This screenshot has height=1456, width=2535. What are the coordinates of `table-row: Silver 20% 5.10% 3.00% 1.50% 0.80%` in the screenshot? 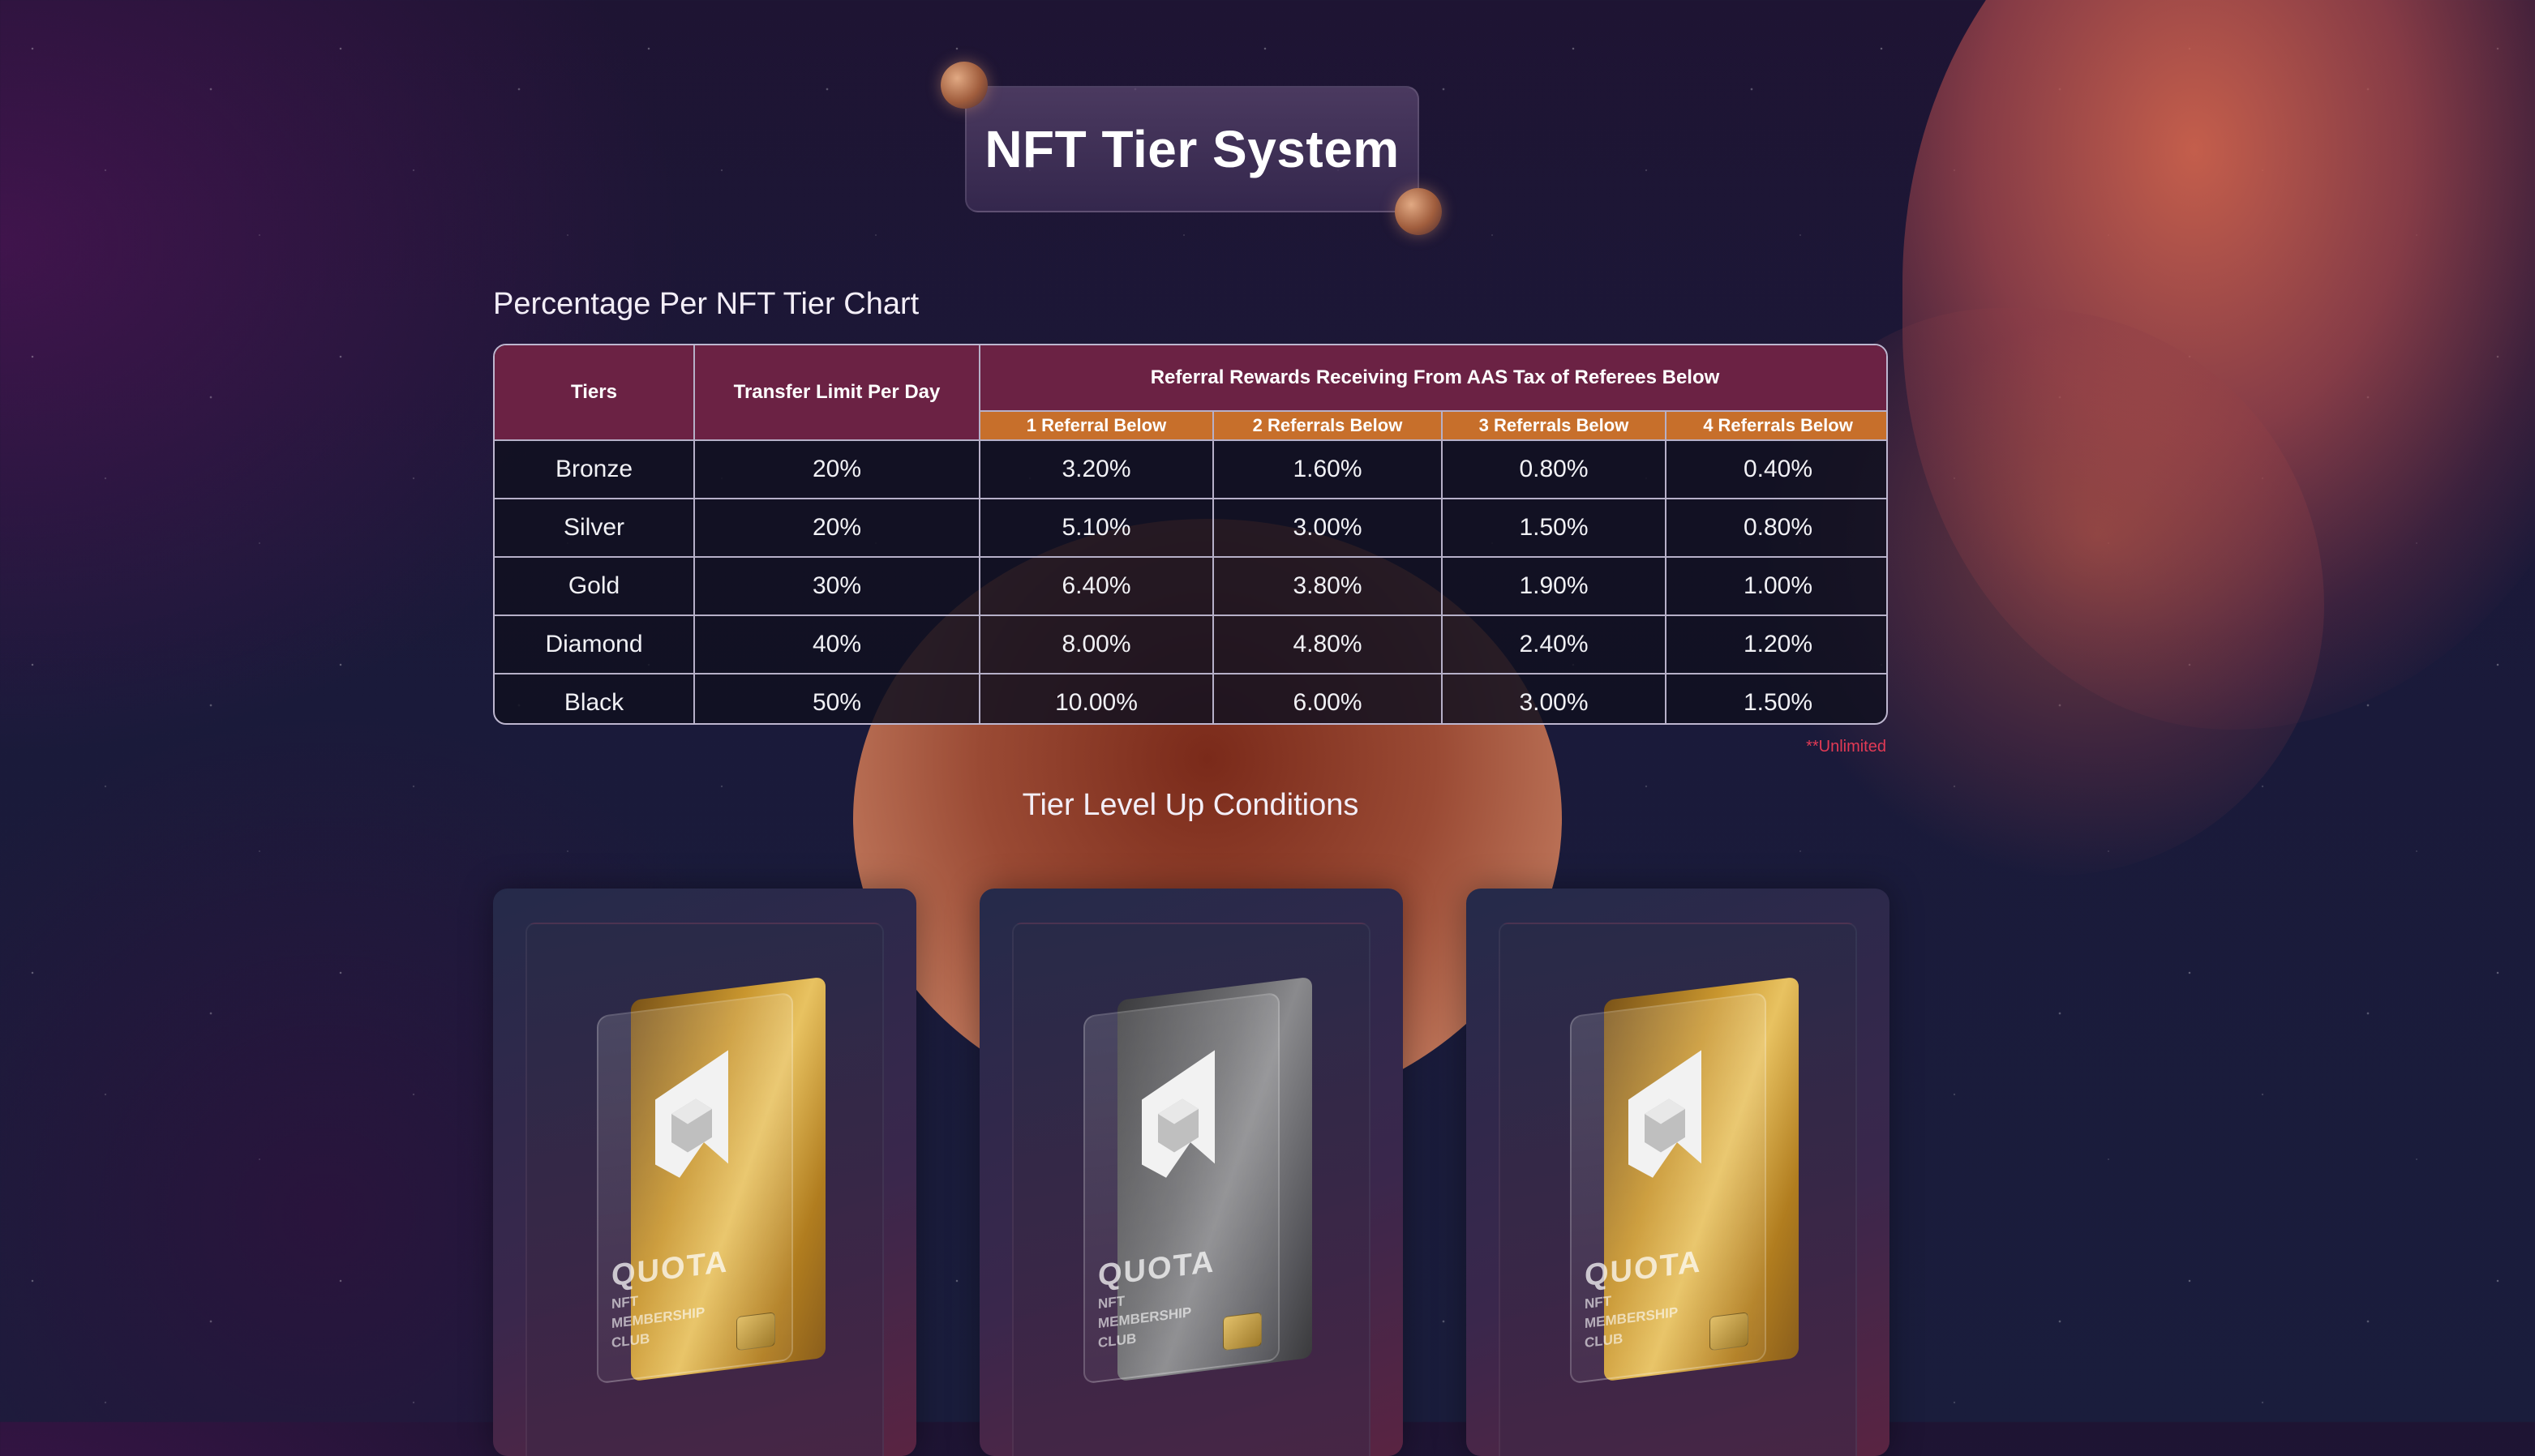 It's located at (1190, 528).